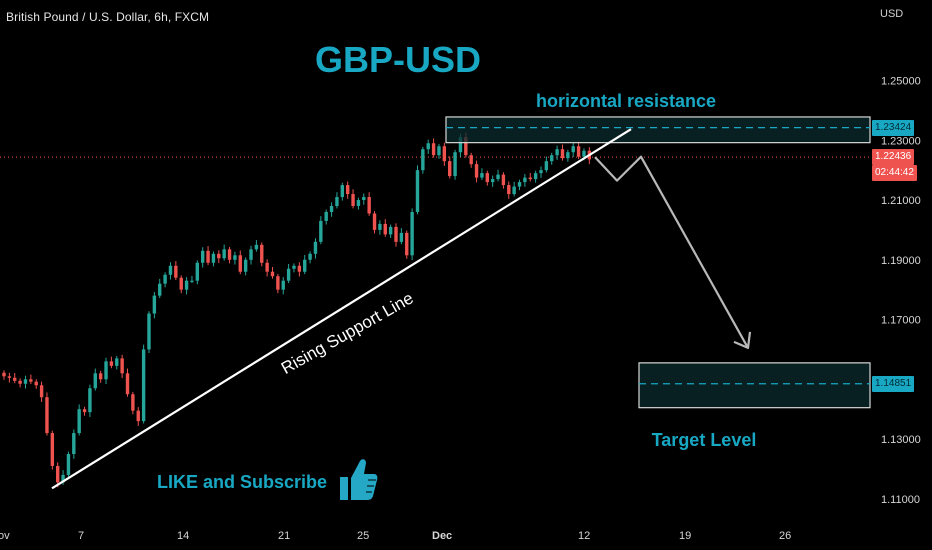 The width and height of the screenshot is (932, 550). What do you see at coordinates (785, 536) in the screenshot?
I see `date-tick-label: 26` at bounding box center [785, 536].